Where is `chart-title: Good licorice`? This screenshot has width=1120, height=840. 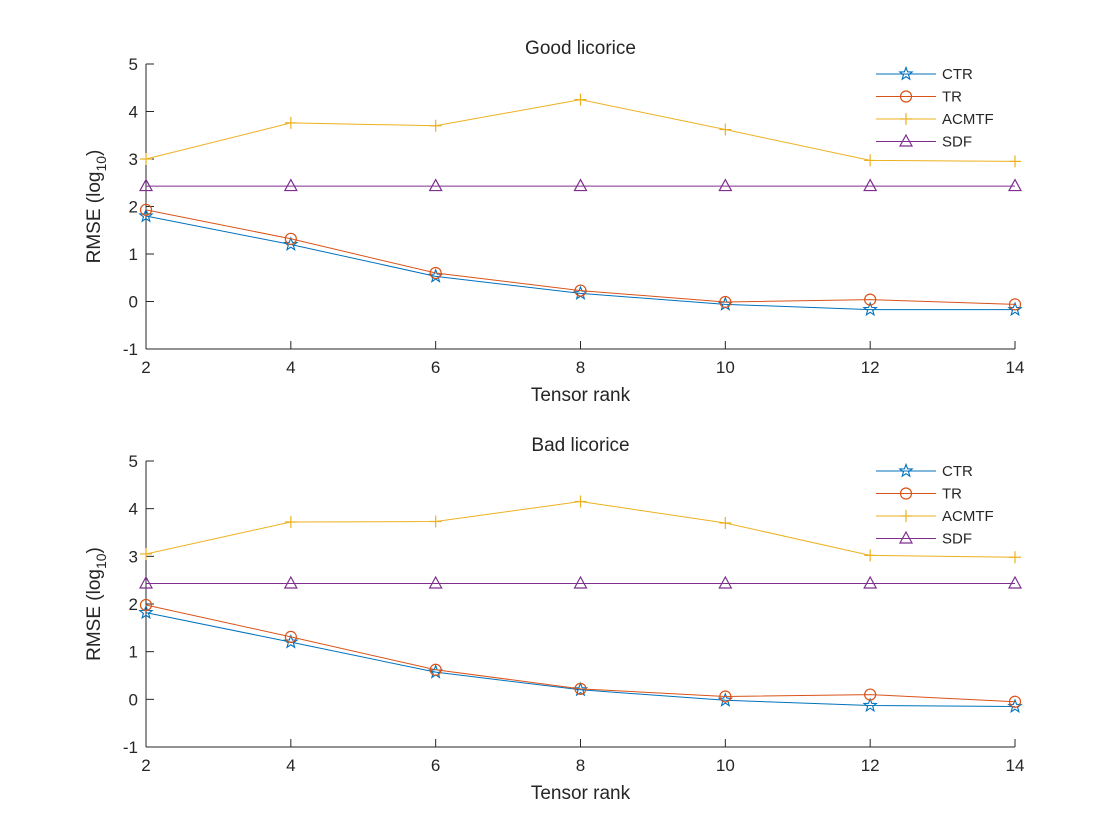 chart-title: Good licorice is located at coordinates (580, 48).